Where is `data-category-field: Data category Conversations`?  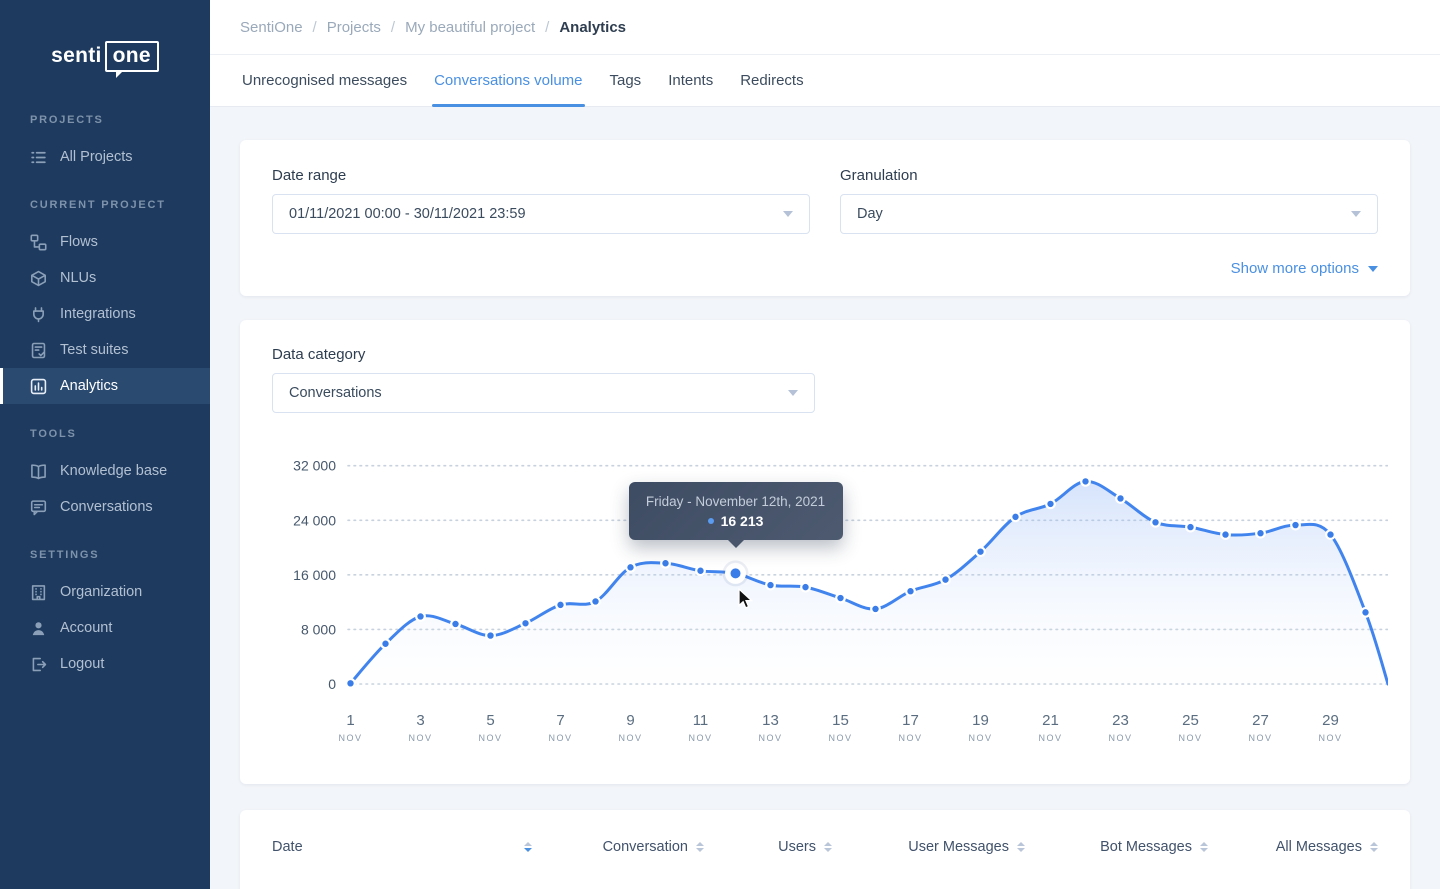
data-category-field: Data category Conversations is located at coordinates (543, 379).